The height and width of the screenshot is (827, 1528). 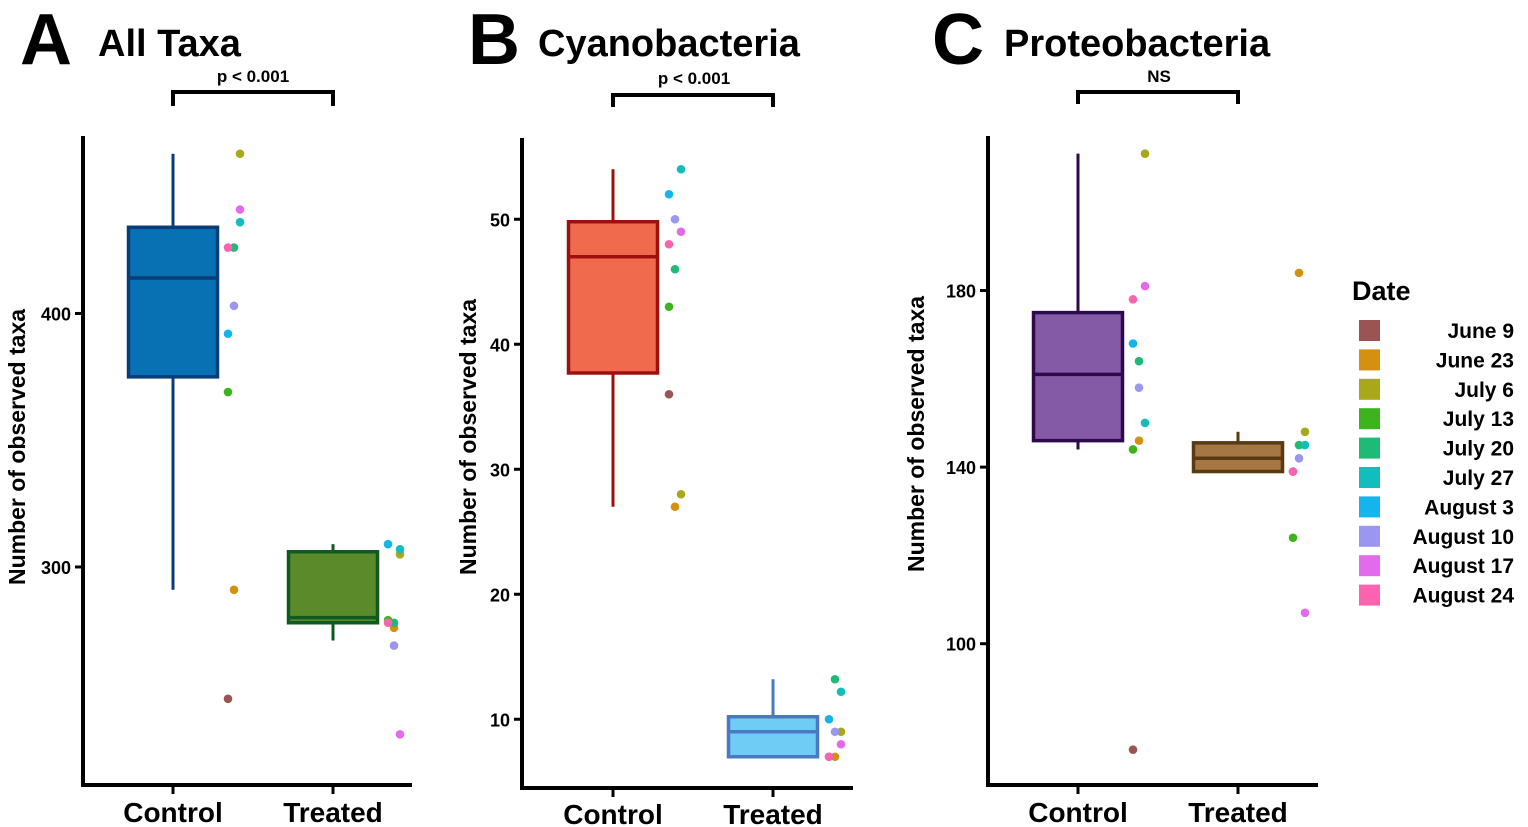 I want to click on y-tick-label: 40, so click(x=500, y=345).